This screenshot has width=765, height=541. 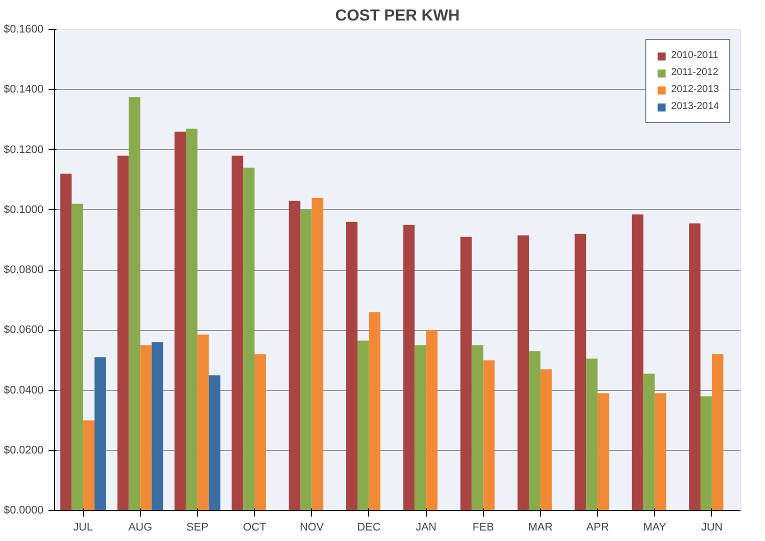 I want to click on y-tick-label: $0.0600, so click(x=24, y=330).